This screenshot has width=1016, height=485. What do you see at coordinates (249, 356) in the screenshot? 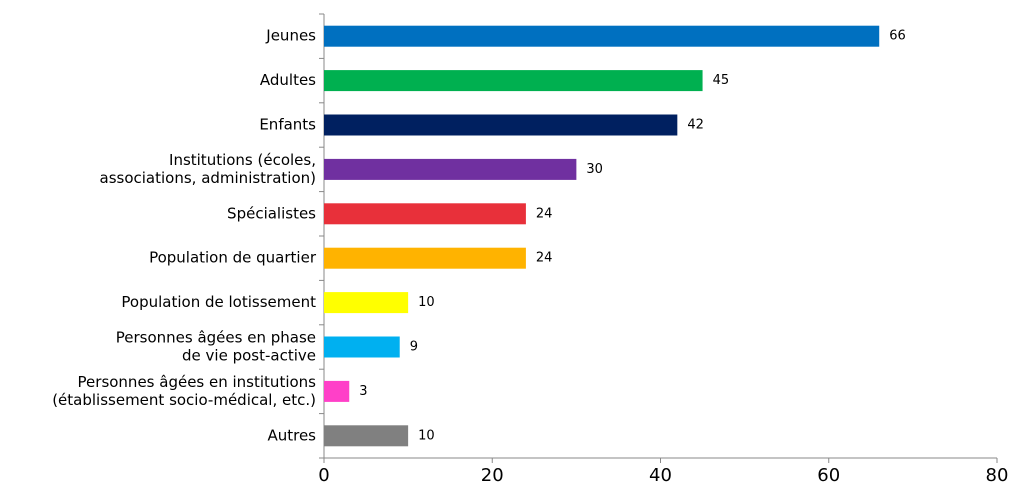
I see `y-tick-label: de vie post-active` at bounding box center [249, 356].